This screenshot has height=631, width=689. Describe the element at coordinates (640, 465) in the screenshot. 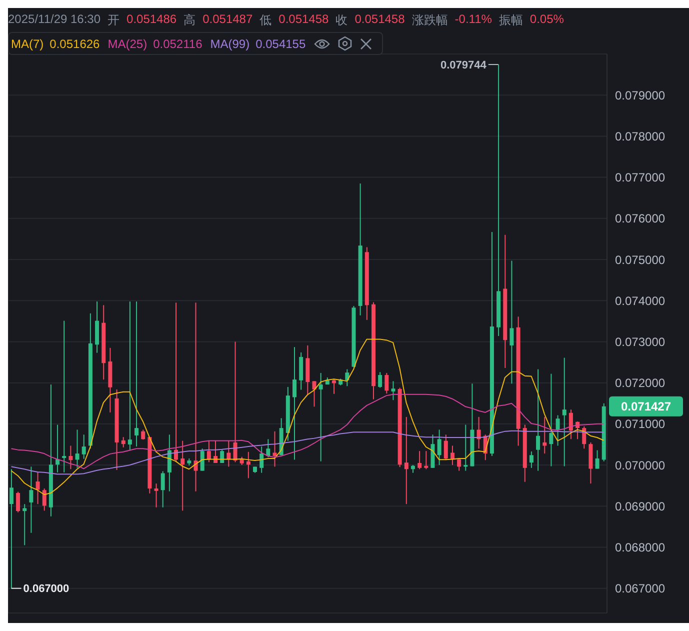

I see `y-tick-label: 0.070000` at that location.